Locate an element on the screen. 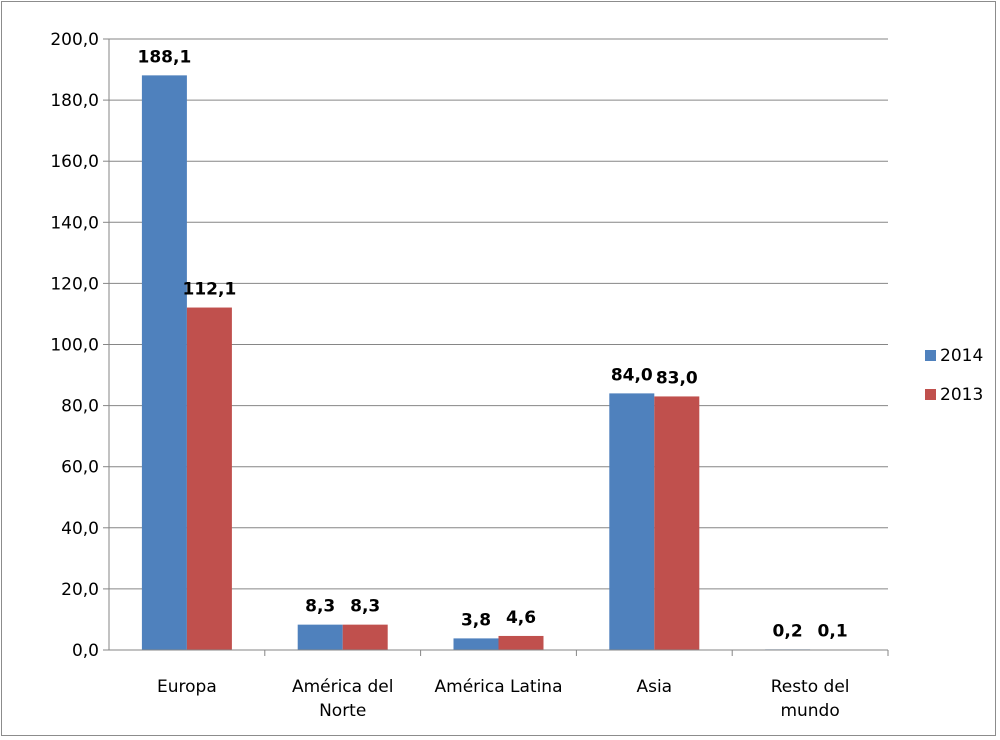  y-tick-label: 60,0 is located at coordinates (80, 468).